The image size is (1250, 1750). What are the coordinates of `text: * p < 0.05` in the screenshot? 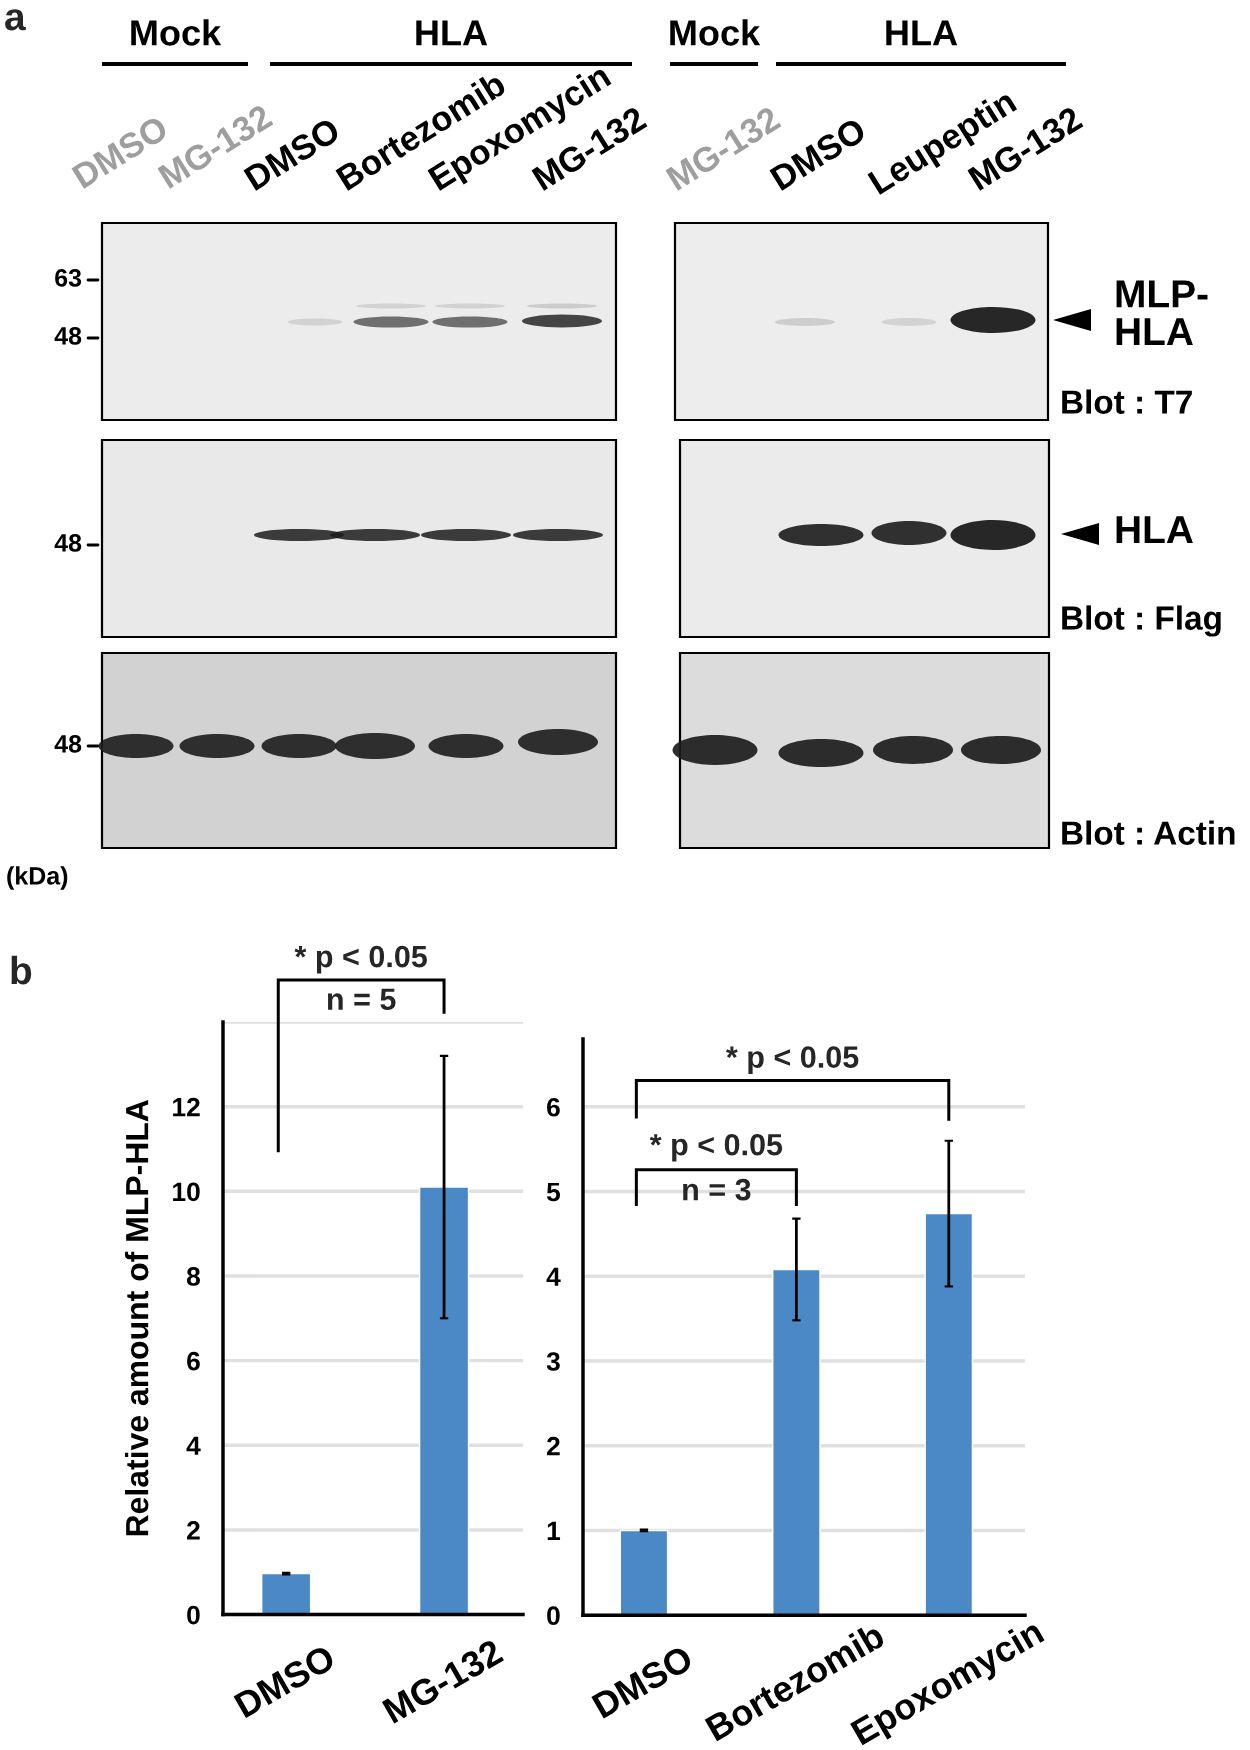 It's located at (360, 959).